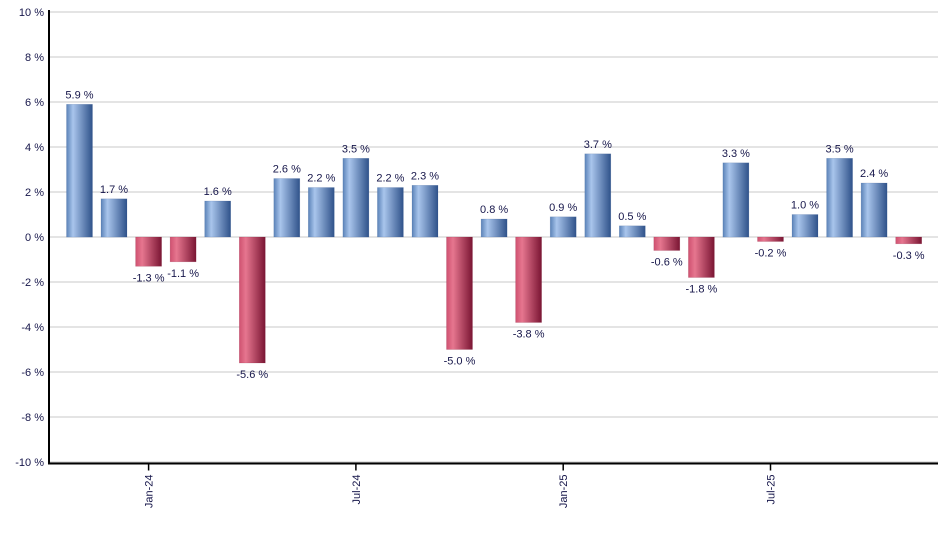 The height and width of the screenshot is (550, 940). I want to click on y-tick-label: 6 %, so click(34, 103).